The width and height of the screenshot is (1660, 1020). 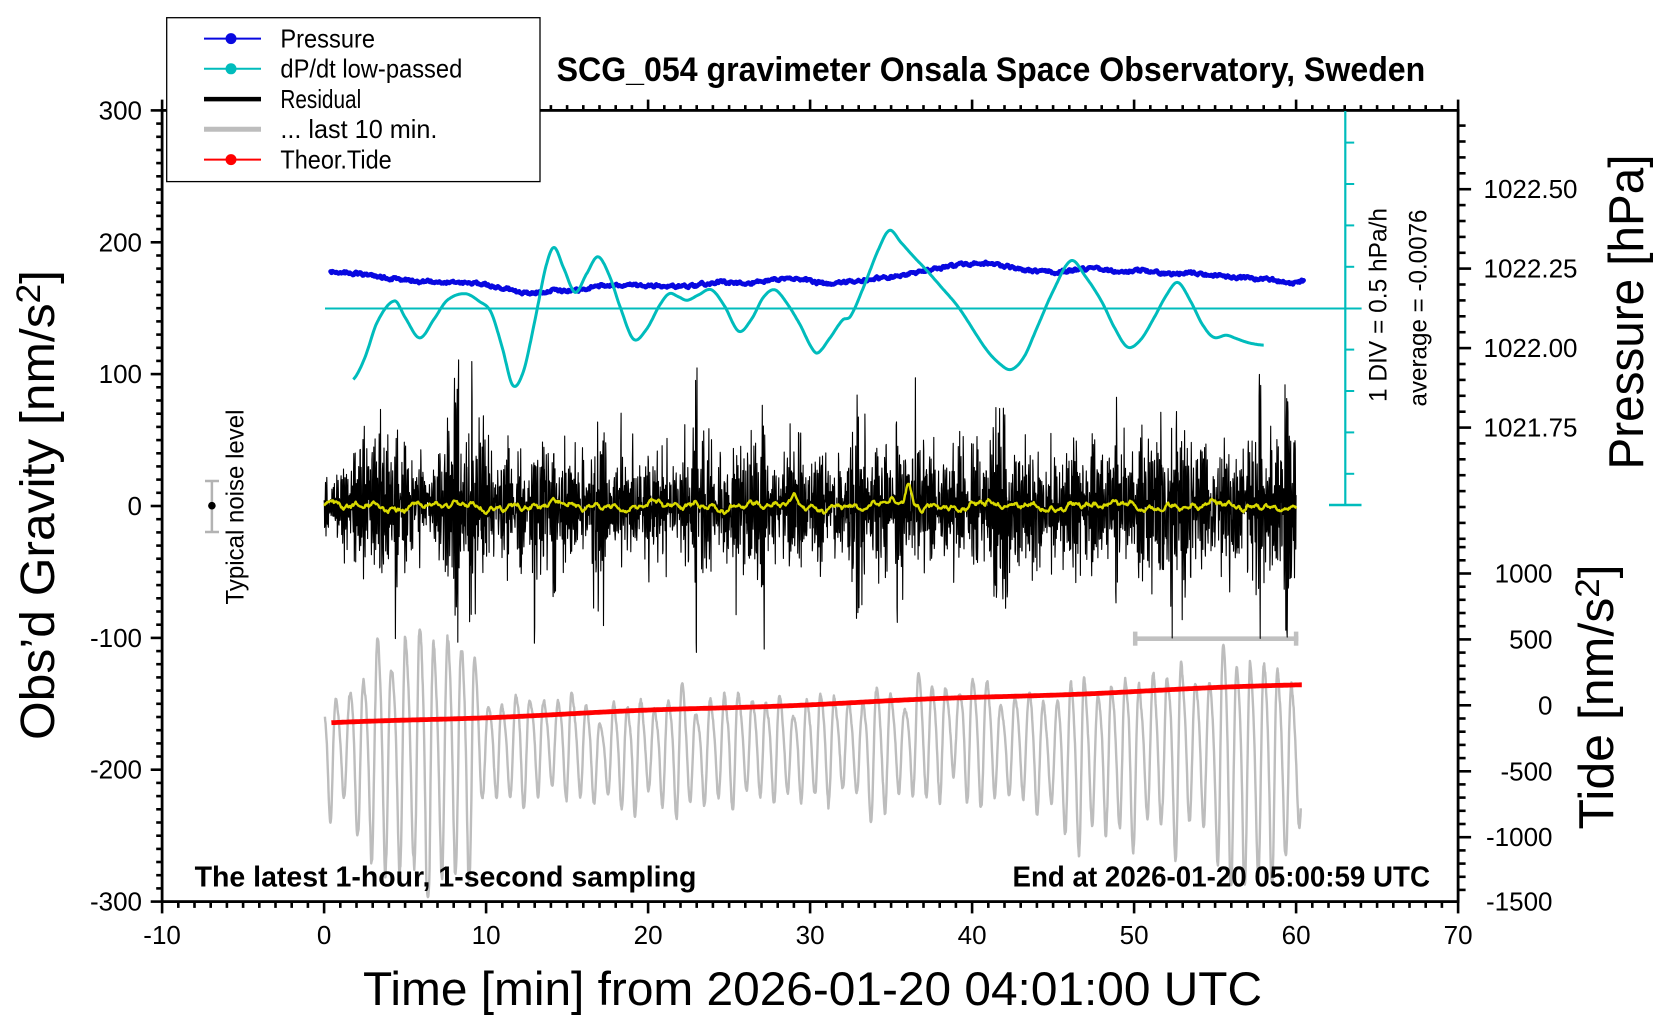 I want to click on svg-text: -100, so click(x=116, y=638).